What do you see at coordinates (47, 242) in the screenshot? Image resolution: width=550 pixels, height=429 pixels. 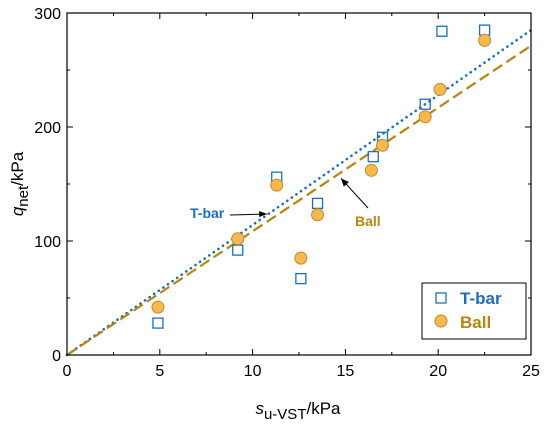 I see `y-tick-label: 100` at bounding box center [47, 242].